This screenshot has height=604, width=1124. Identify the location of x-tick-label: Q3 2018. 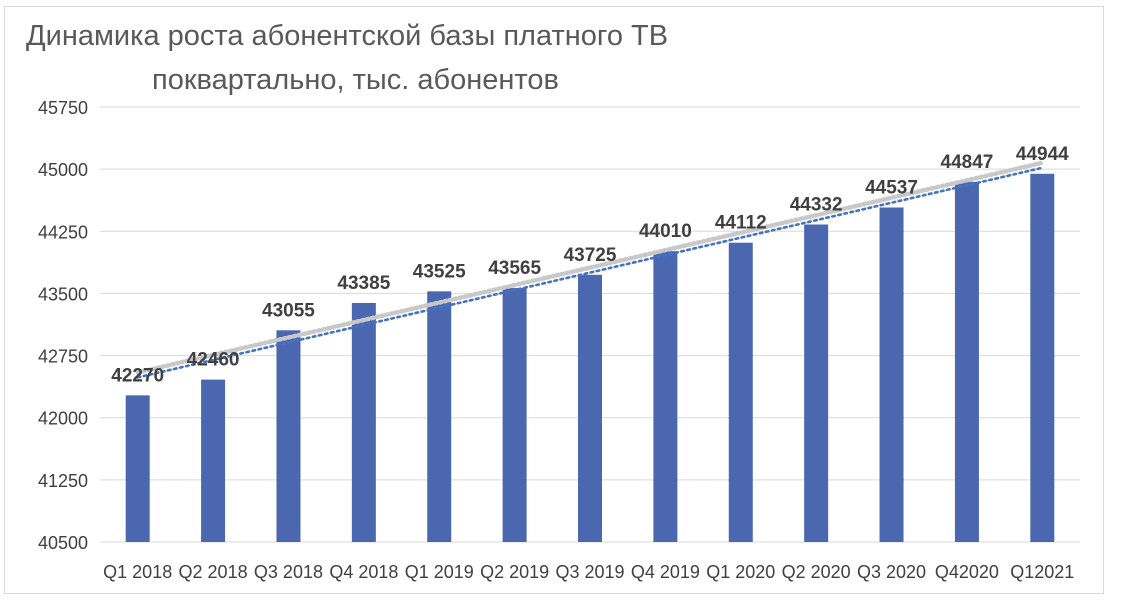
(288, 572).